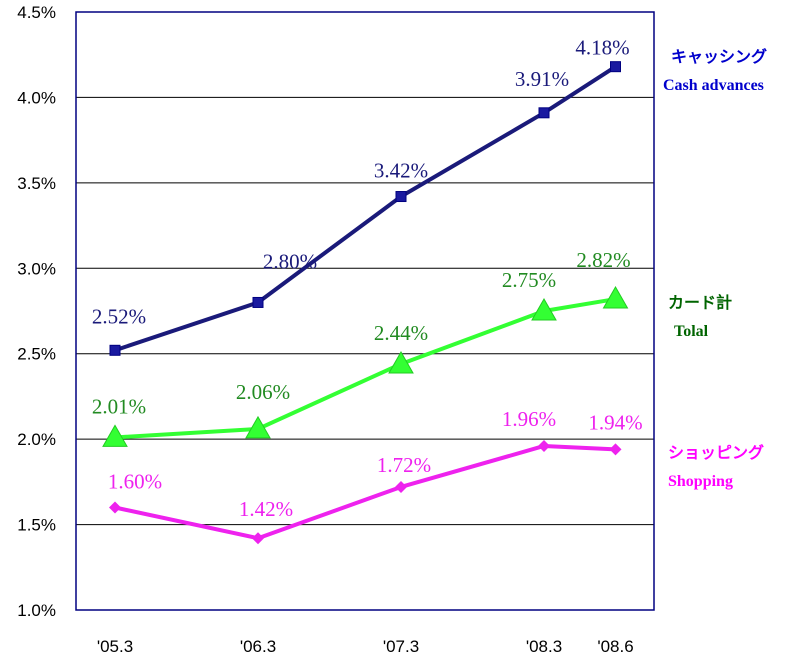 This screenshot has height=663, width=811. What do you see at coordinates (542, 79) in the screenshot?
I see `data-label: 3.91%` at bounding box center [542, 79].